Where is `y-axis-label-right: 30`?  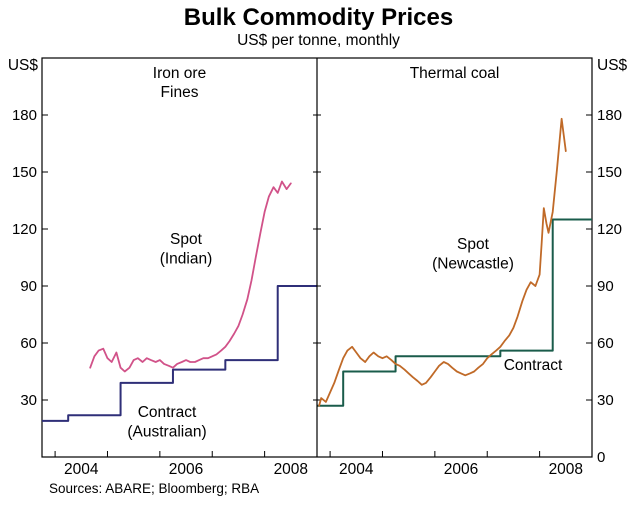
y-axis-label-right: 30 is located at coordinates (605, 400).